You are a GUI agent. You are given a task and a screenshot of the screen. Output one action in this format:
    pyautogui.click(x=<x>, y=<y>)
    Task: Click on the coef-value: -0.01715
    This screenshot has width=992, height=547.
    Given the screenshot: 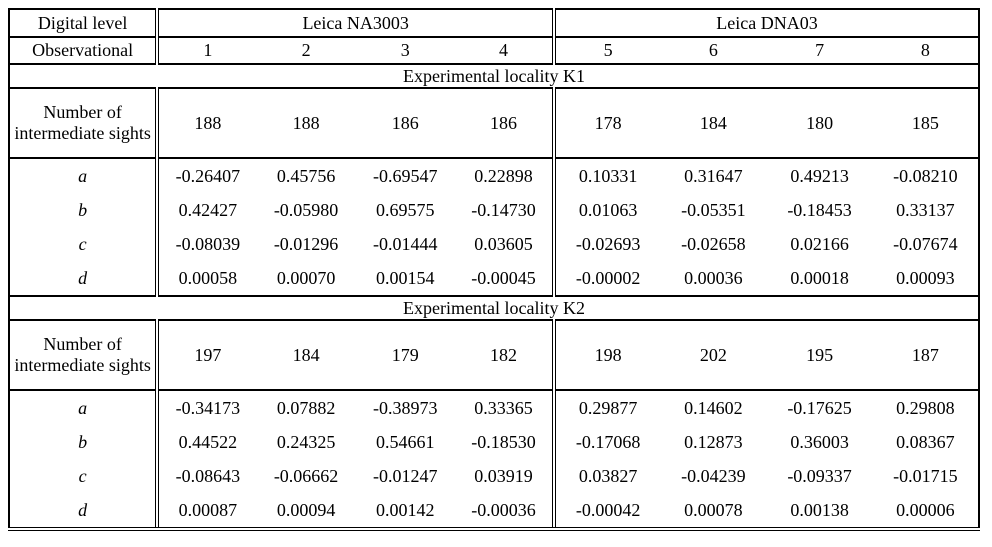 What is the action you would take?
    pyautogui.click(x=925, y=475)
    